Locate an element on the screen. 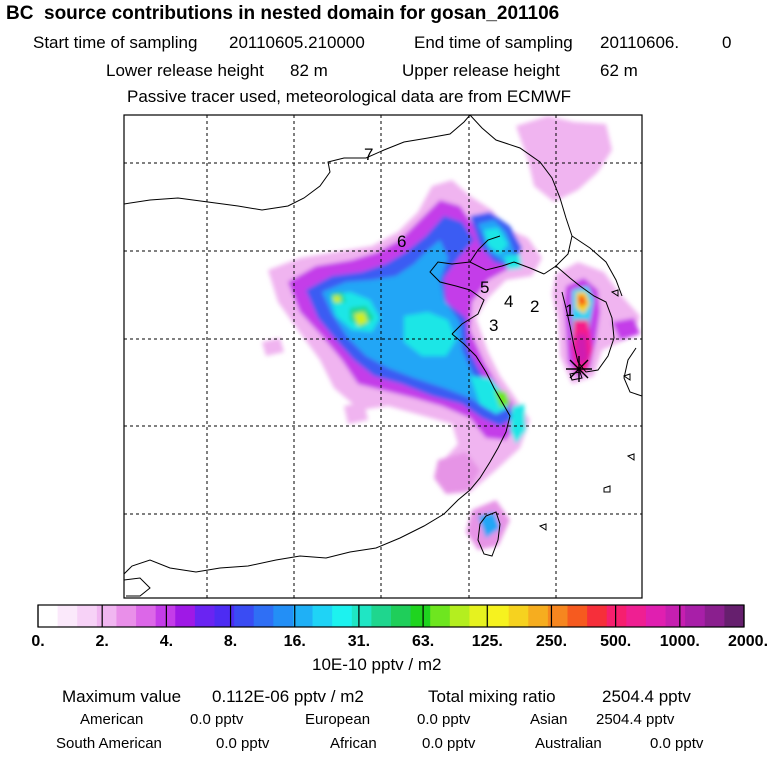  colorbar-tick-label: 2. is located at coordinates (102, 641).